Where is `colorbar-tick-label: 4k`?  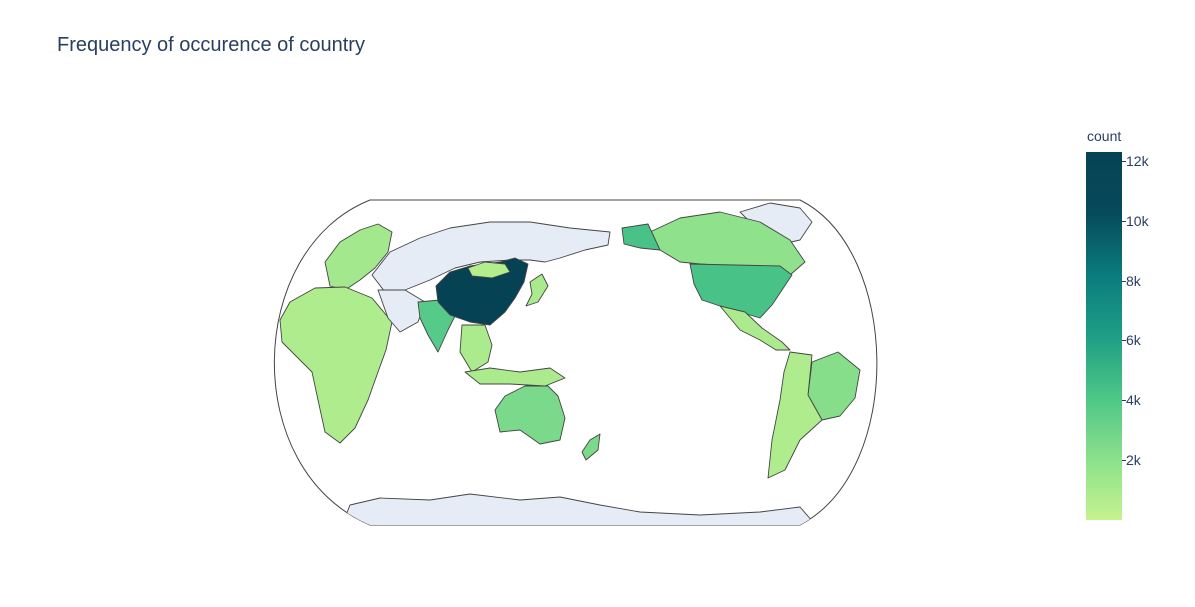 colorbar-tick-label: 4k is located at coordinates (1133, 400).